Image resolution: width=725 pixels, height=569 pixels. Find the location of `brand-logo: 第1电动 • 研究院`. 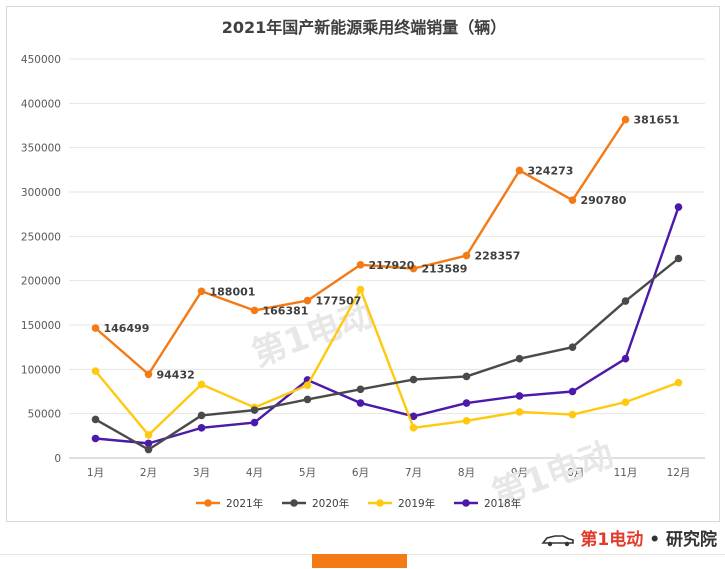

brand-logo: 第1电动 • 研究院 is located at coordinates (628, 537).